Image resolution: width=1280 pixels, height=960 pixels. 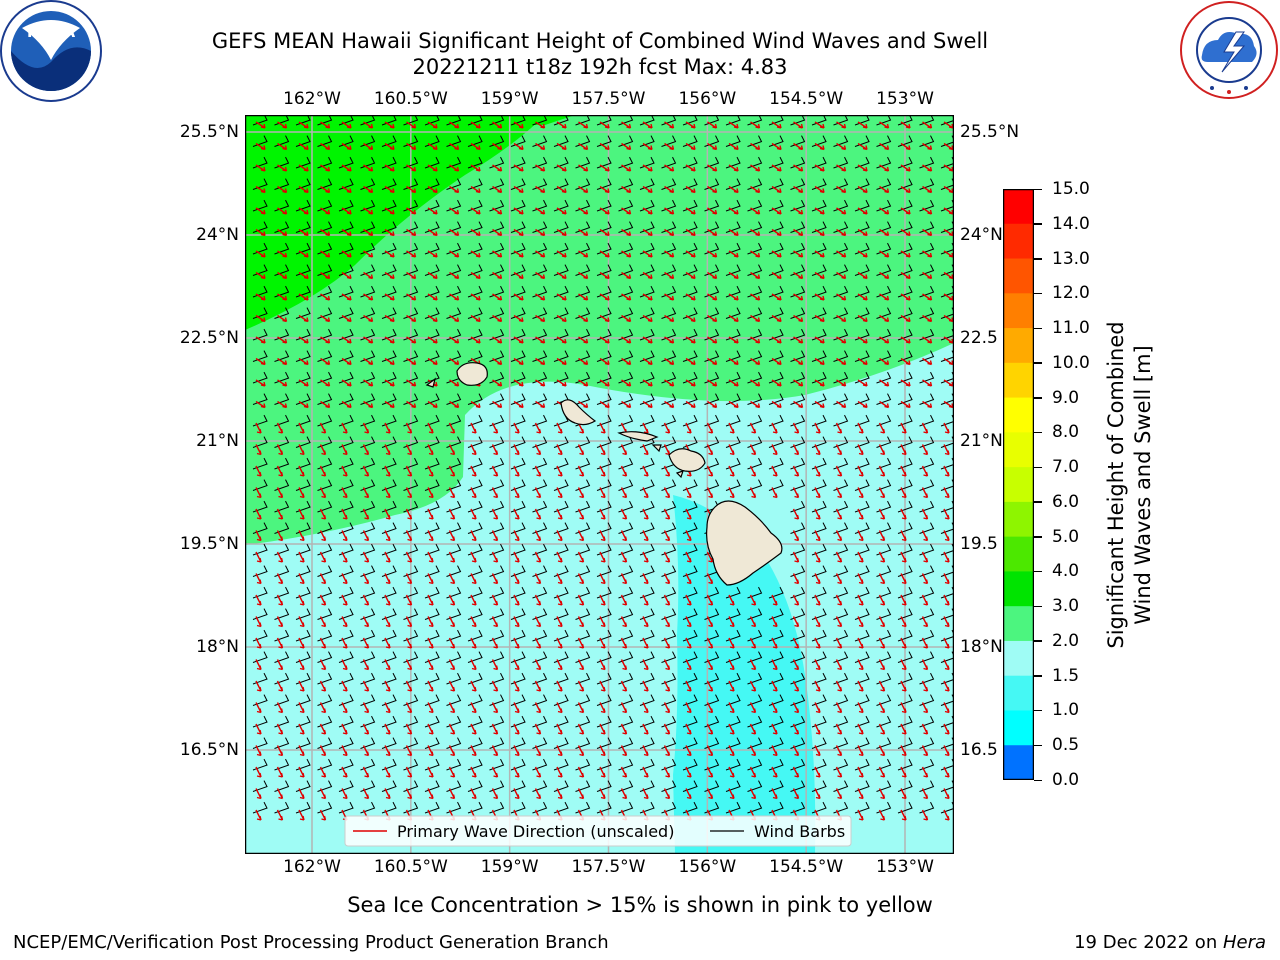 What do you see at coordinates (1066, 606) in the screenshot?
I see `colorbar-tick-label: 3.0` at bounding box center [1066, 606].